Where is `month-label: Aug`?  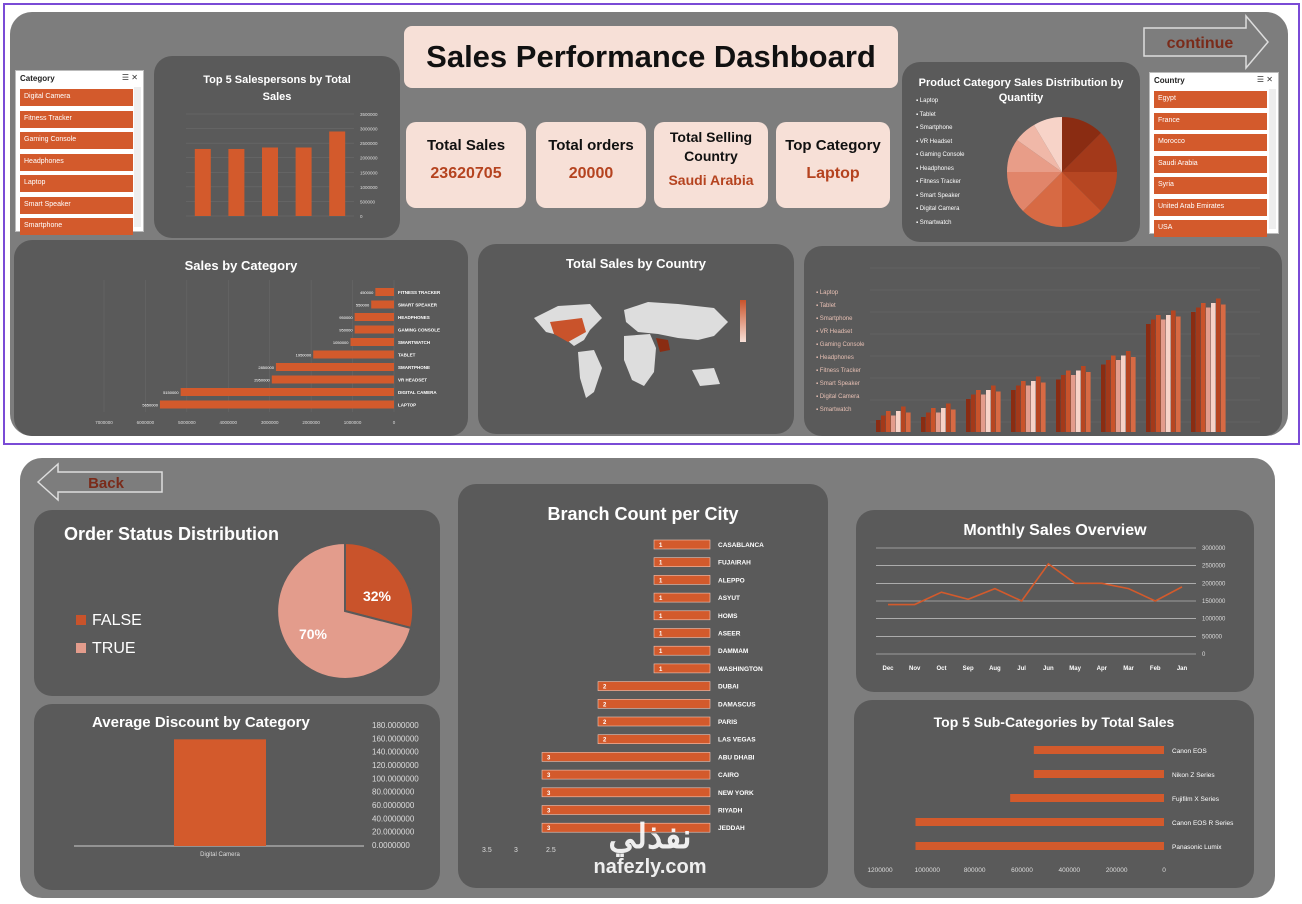
month-label: Aug is located at coordinates (995, 669).